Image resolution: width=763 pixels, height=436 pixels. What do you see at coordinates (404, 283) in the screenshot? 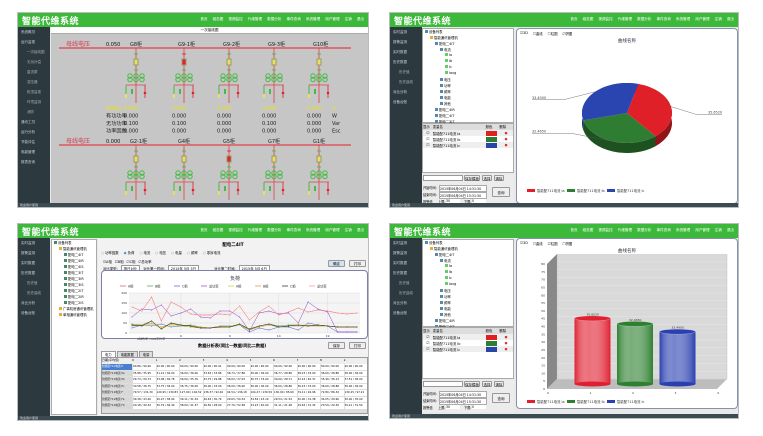
I see `sidebar-item: 历史值` at bounding box center [404, 283].